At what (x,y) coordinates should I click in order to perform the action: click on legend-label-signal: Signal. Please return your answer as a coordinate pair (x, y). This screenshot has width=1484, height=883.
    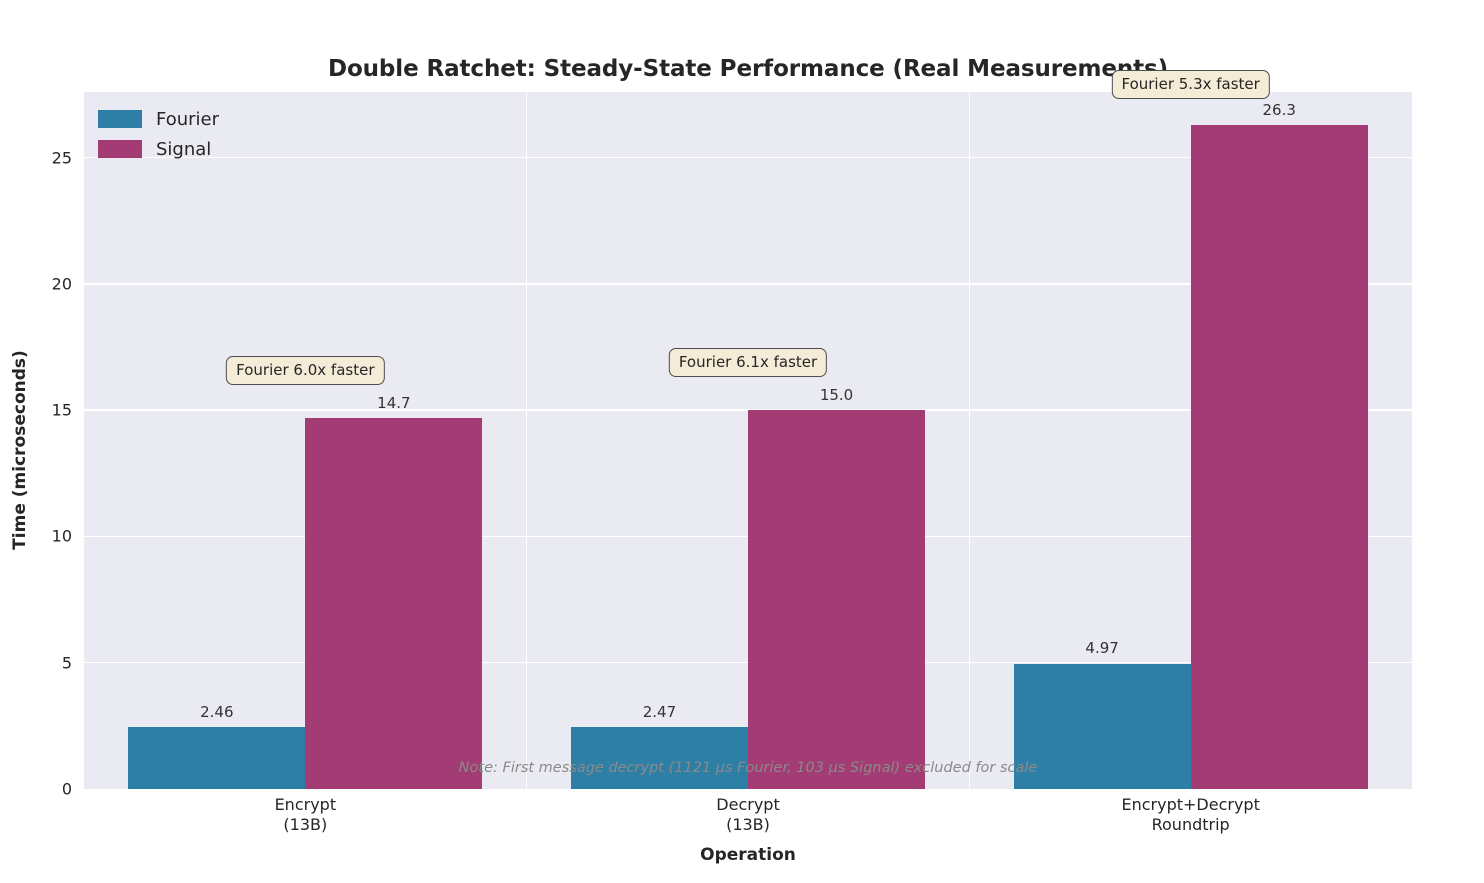
    Looking at the image, I should click on (184, 149).